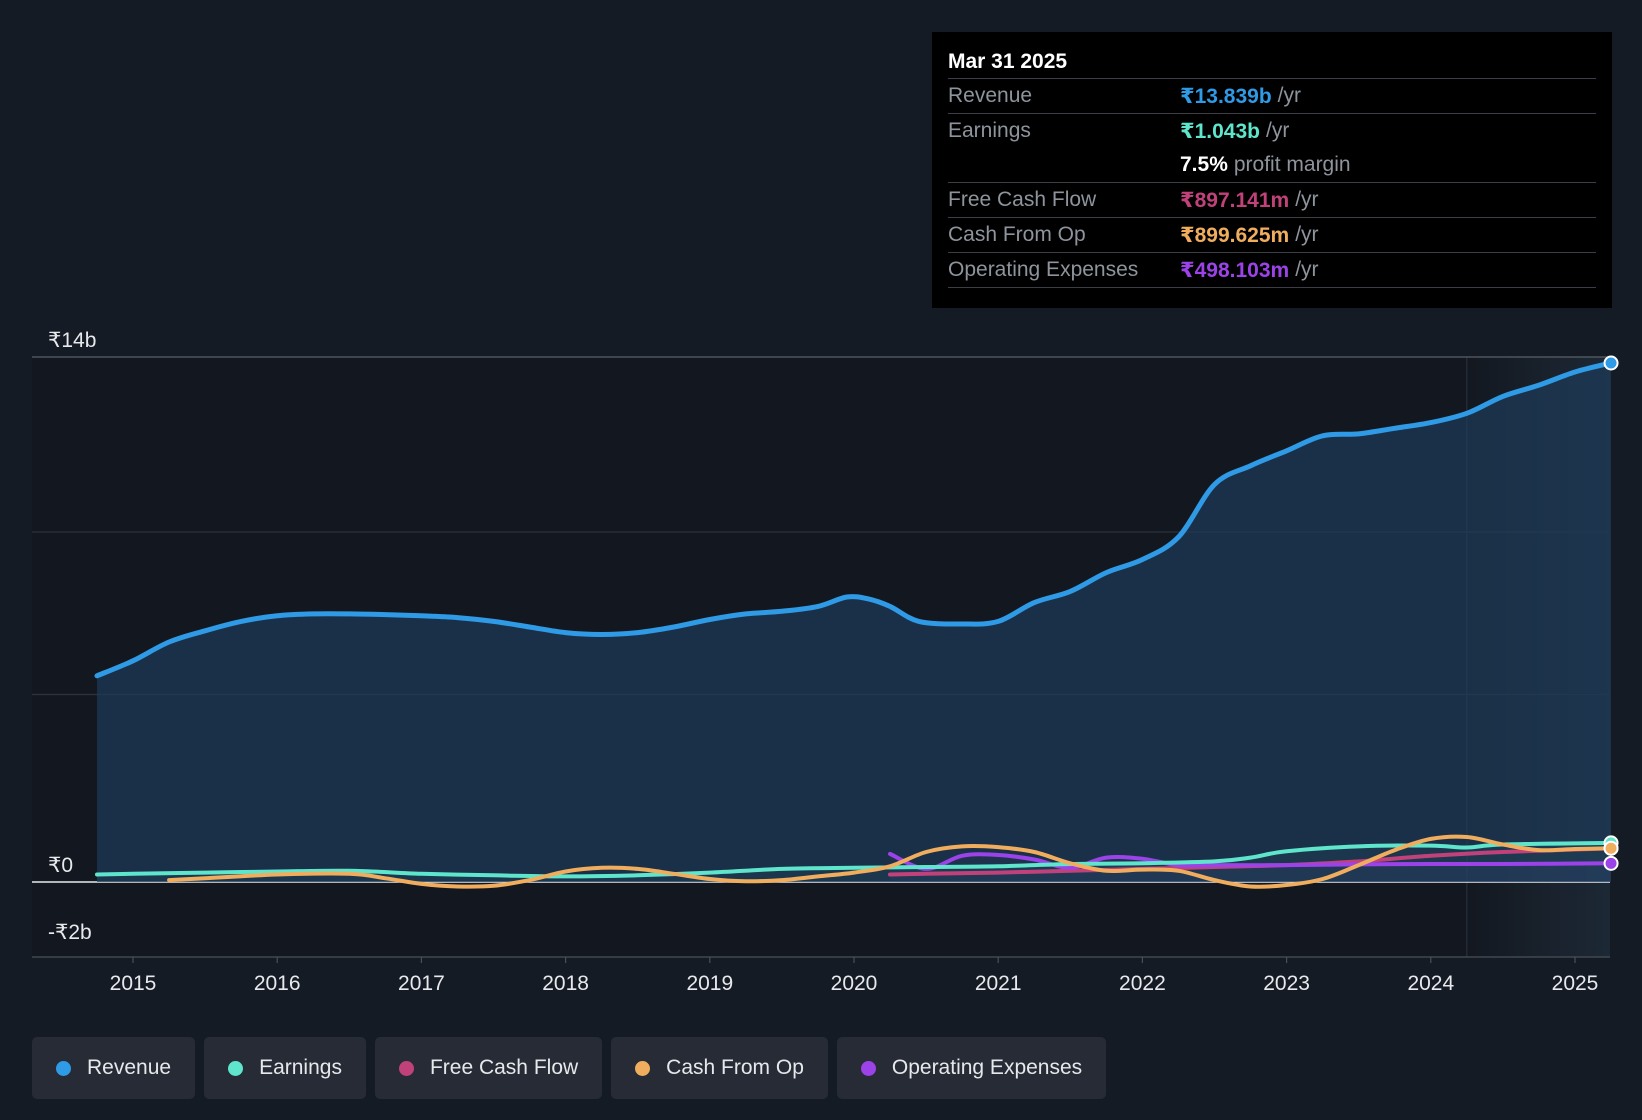 The image size is (1642, 1120). I want to click on tooltip-label: Earnings, so click(989, 130).